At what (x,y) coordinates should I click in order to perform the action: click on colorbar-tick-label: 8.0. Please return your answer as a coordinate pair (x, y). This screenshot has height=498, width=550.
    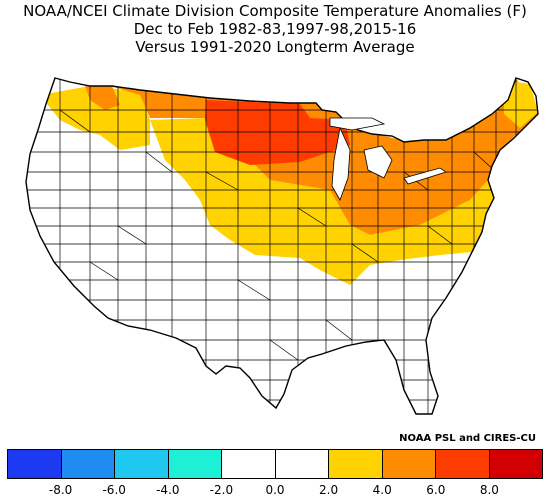
    Looking at the image, I should click on (489, 490).